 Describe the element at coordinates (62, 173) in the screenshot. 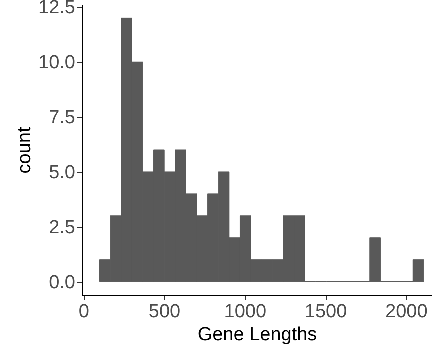

I see `y-tick-label: 5.0` at that location.